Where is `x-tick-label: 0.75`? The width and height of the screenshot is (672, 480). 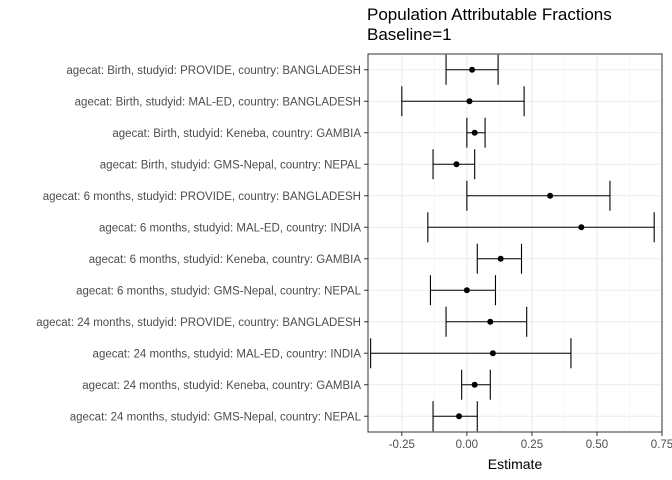
x-tick-label: 0.75 is located at coordinates (661, 445).